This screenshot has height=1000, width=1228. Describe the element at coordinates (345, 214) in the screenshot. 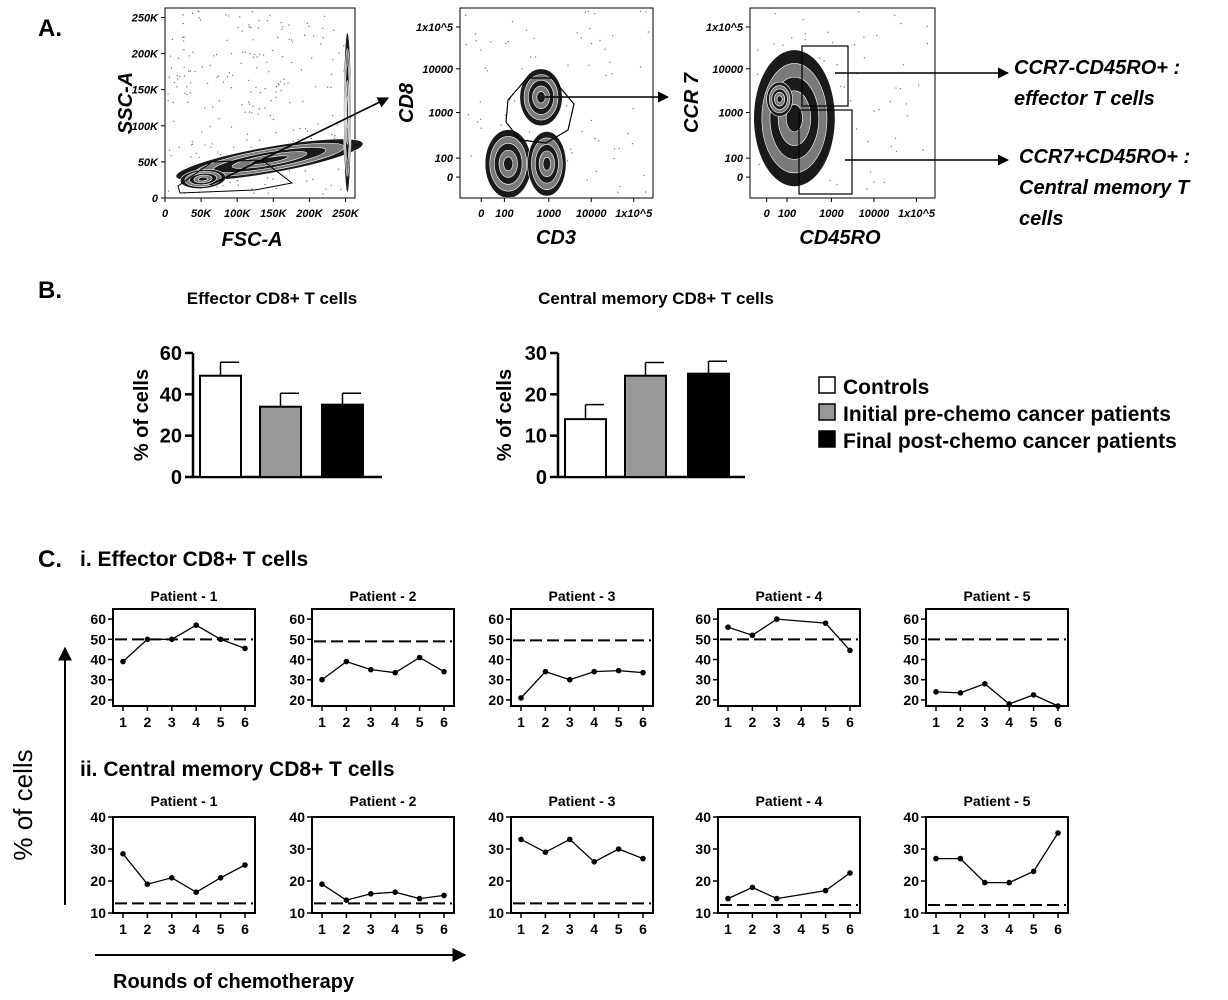

I see `flow-x-tick-label: 250K` at that location.